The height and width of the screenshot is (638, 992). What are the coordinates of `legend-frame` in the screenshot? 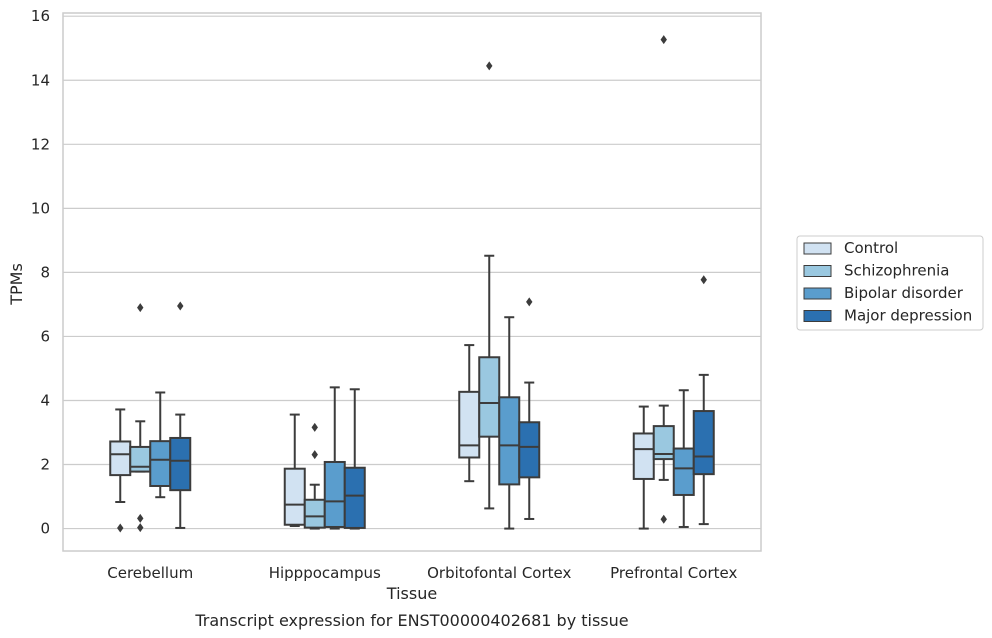 It's located at (890, 283).